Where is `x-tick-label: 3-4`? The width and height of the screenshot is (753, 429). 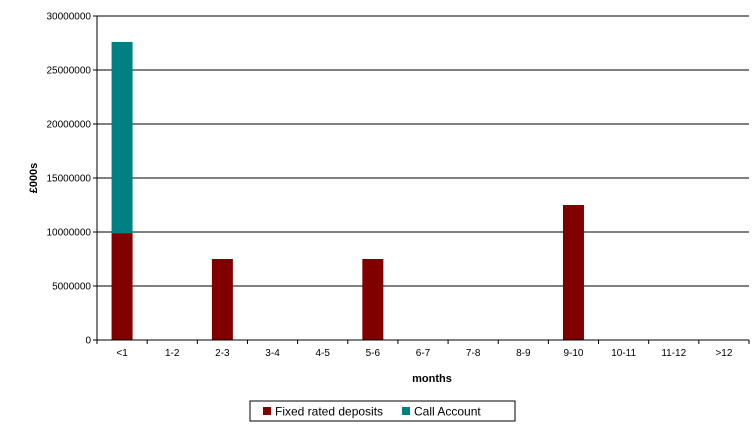
x-tick-label: 3-4 is located at coordinates (272, 353).